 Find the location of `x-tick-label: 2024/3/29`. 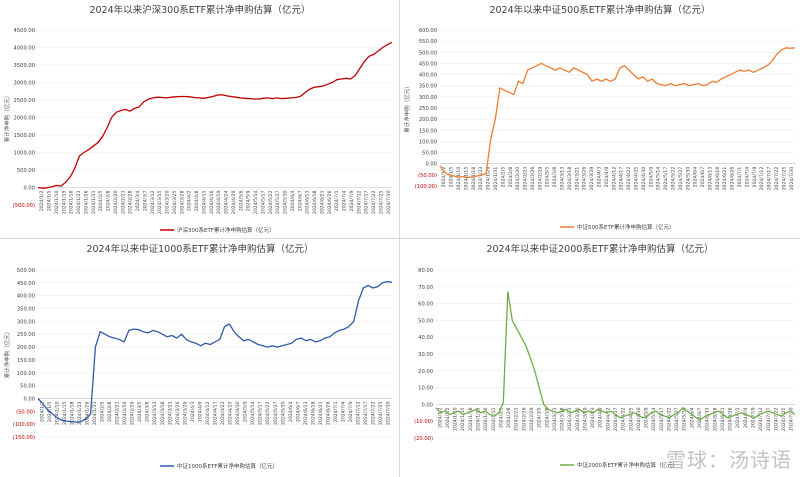

x-tick-label: 2024/3/29 is located at coordinates (185, 413).